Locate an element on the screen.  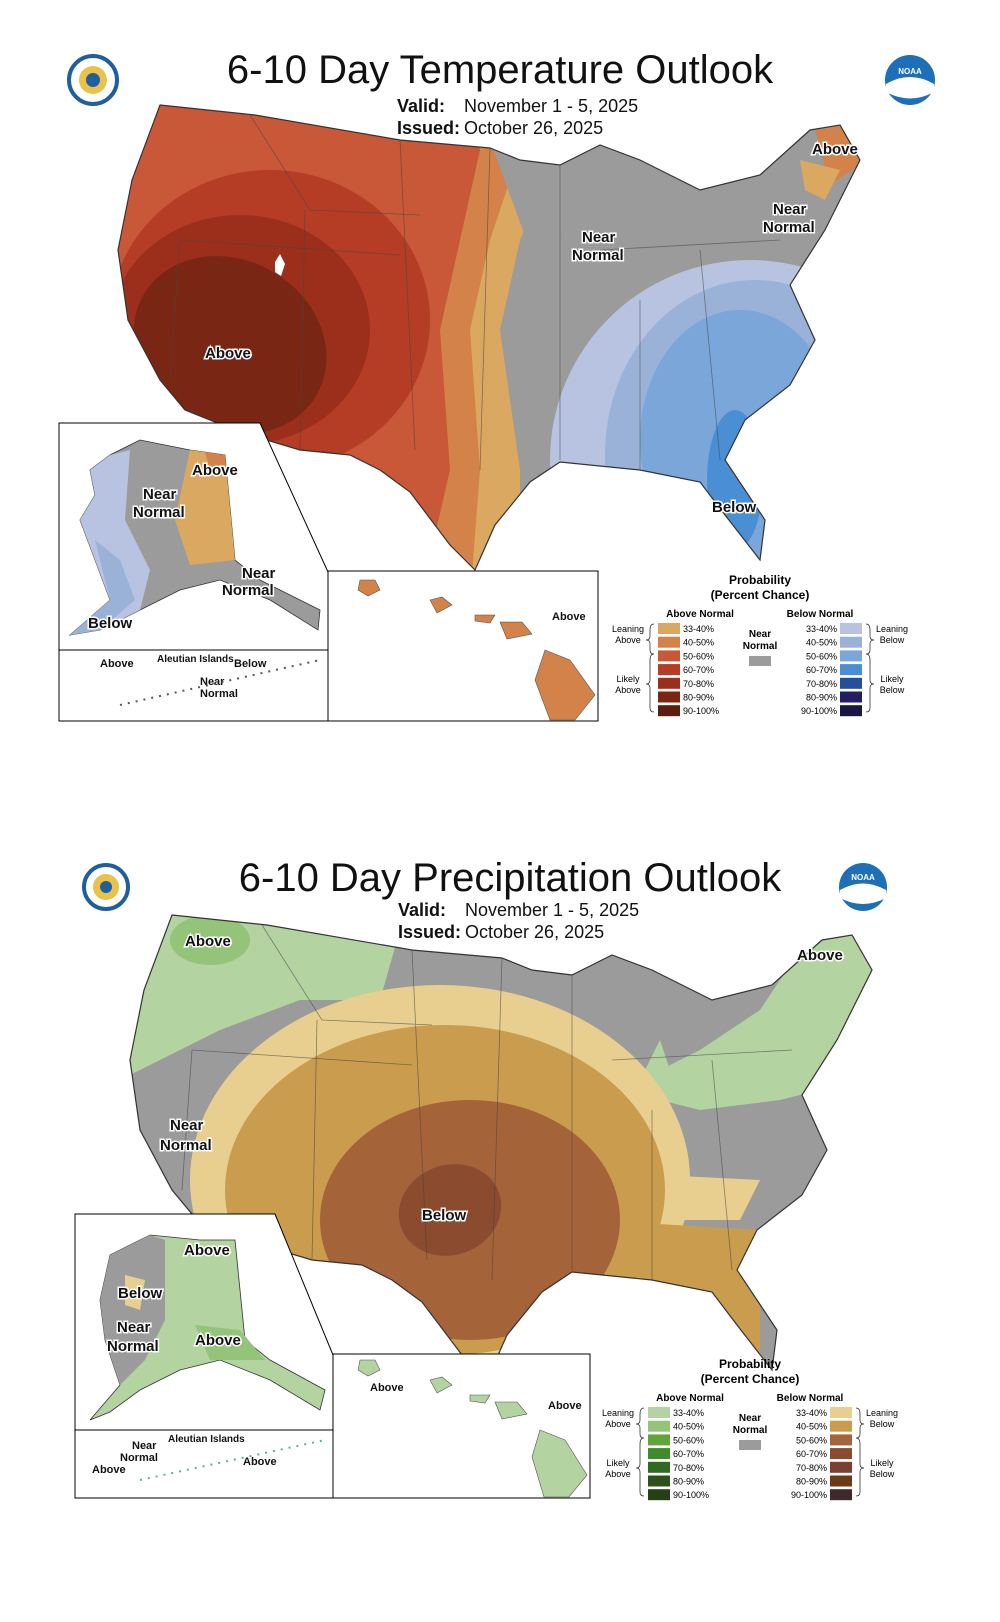
hawaii-inset: Above Above is located at coordinates (461, 1426).